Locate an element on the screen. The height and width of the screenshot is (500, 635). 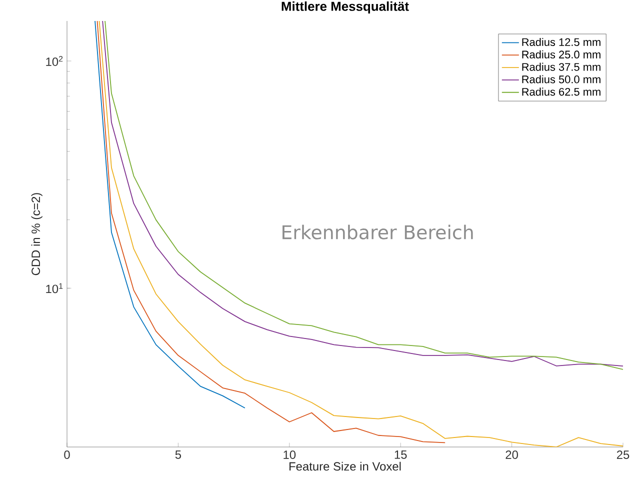
y-tick-label: 10$^{1}$ is located at coordinates (54, 288).